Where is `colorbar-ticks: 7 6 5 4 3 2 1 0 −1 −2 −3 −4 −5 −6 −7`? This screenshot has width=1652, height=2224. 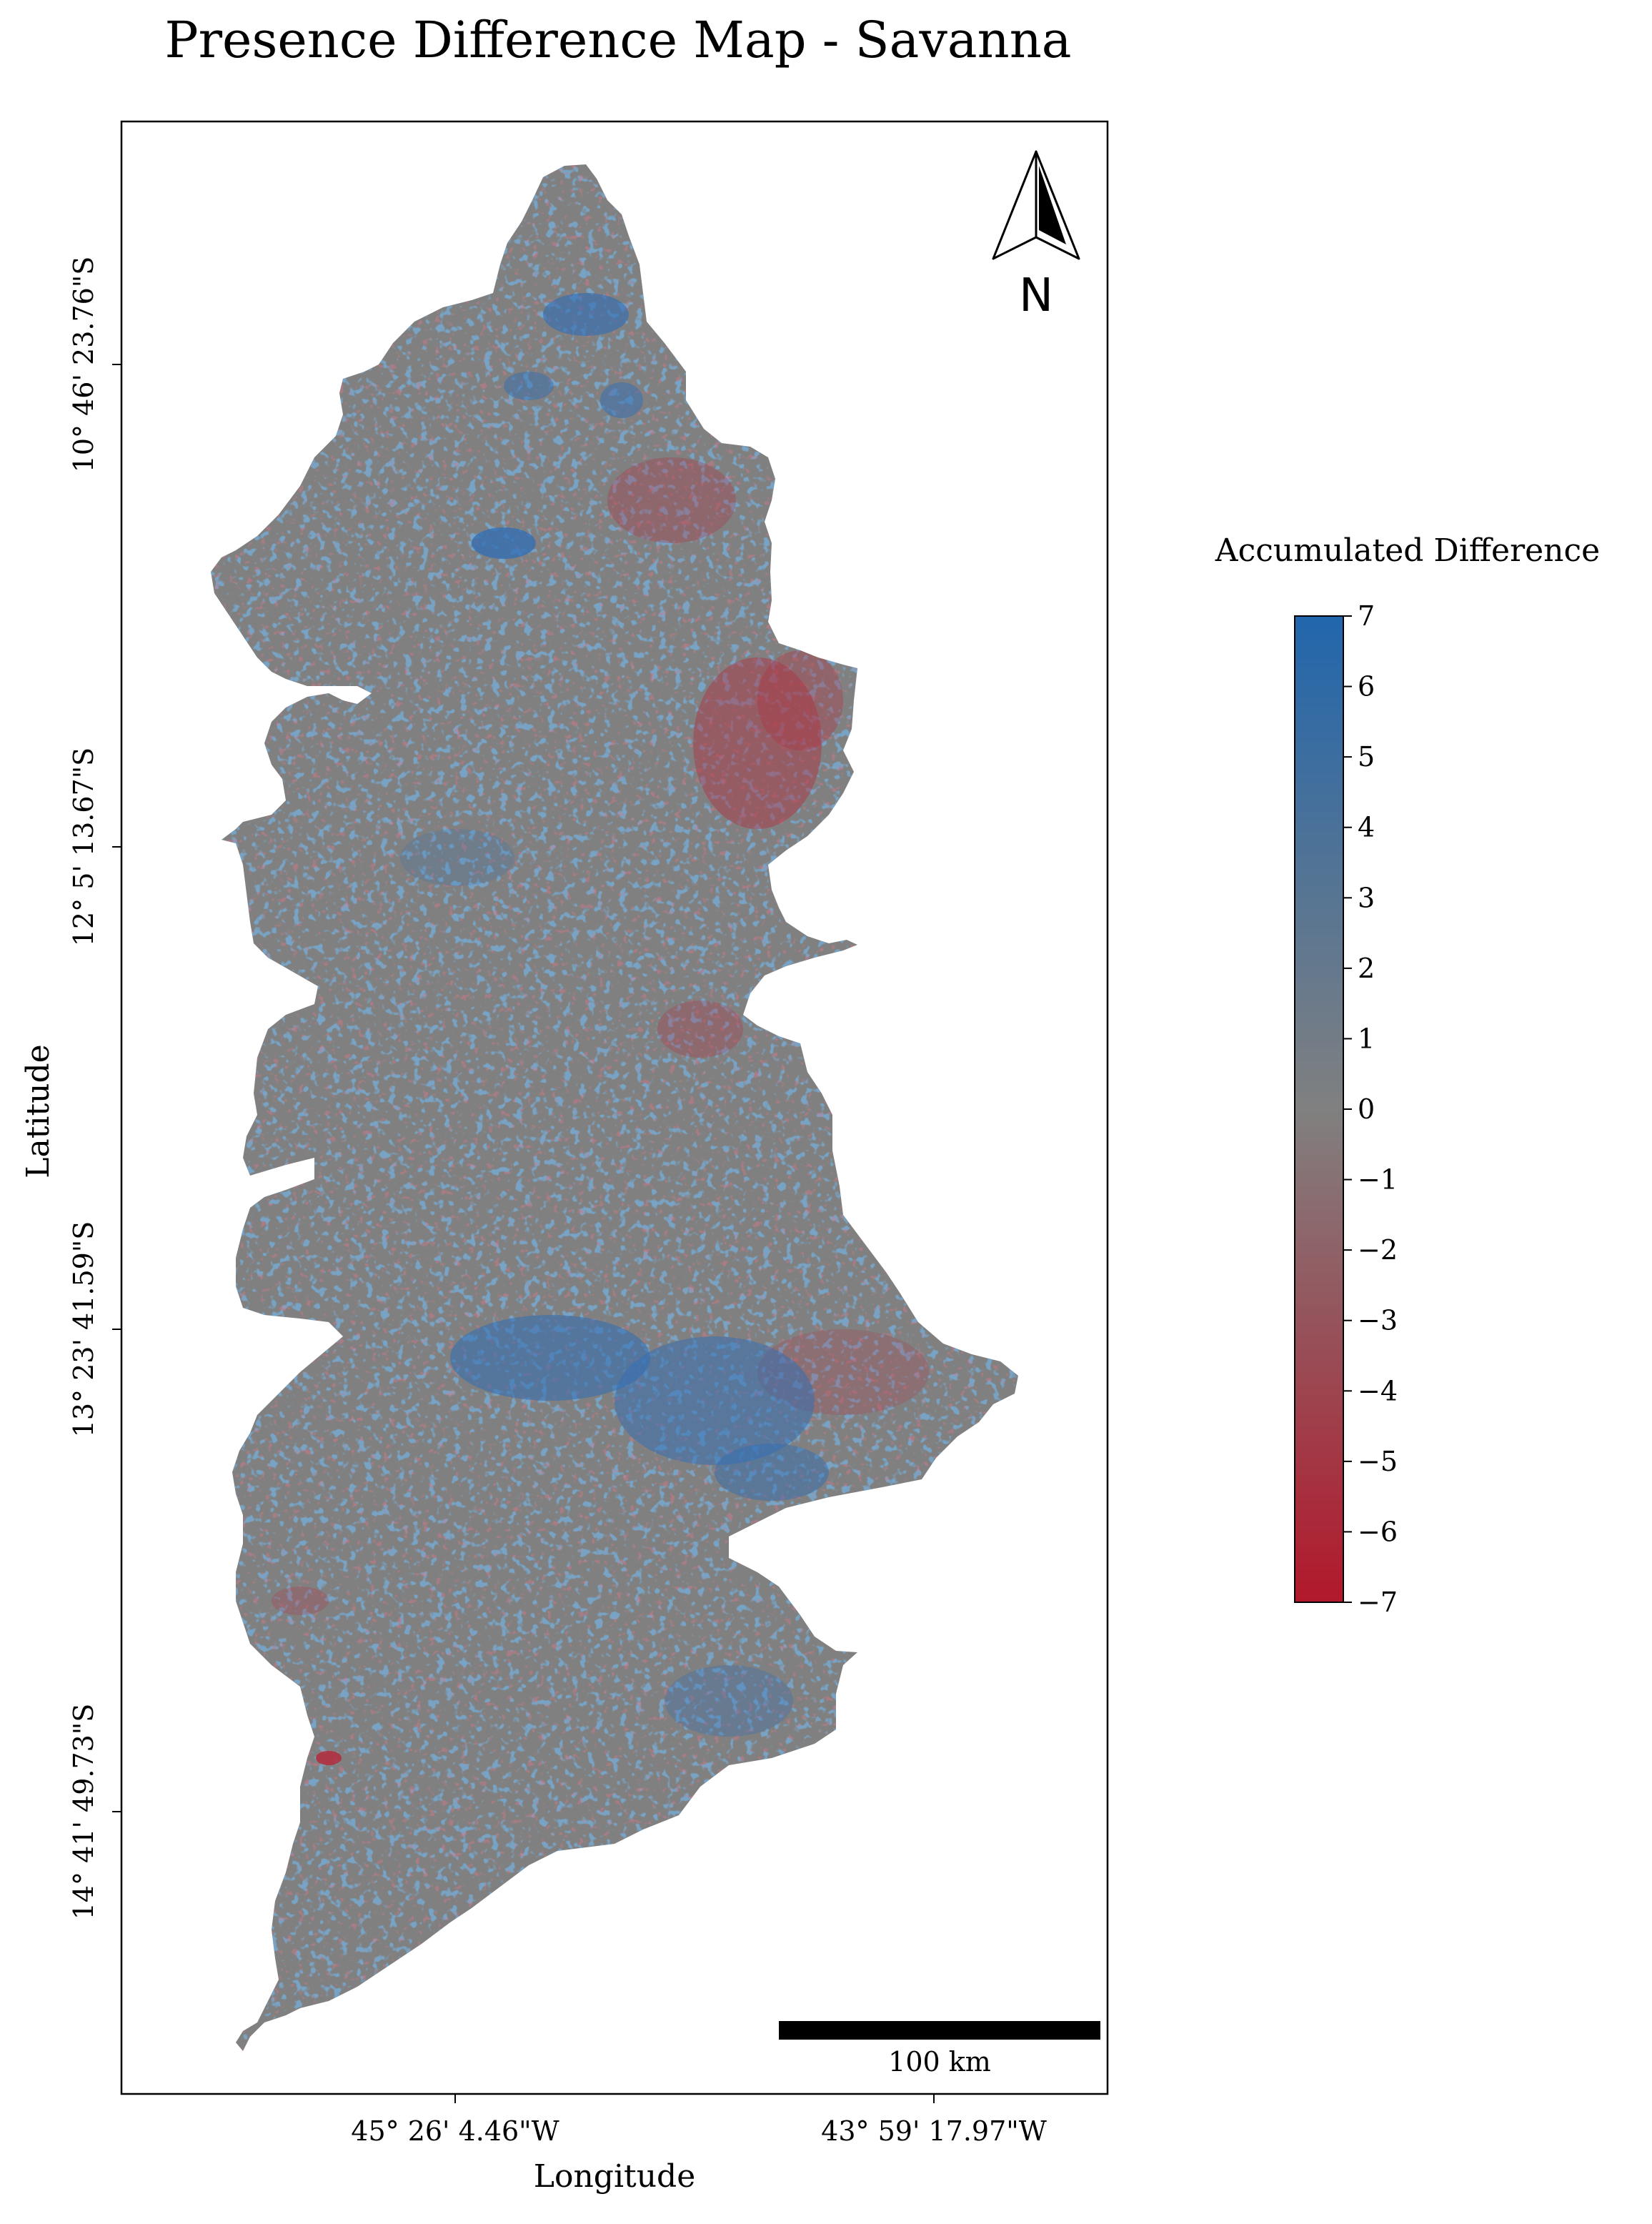
colorbar-ticks: 7 6 5 4 3 2 1 0 −1 −2 −3 −4 −5 −6 −7 is located at coordinates (1370, 1109).